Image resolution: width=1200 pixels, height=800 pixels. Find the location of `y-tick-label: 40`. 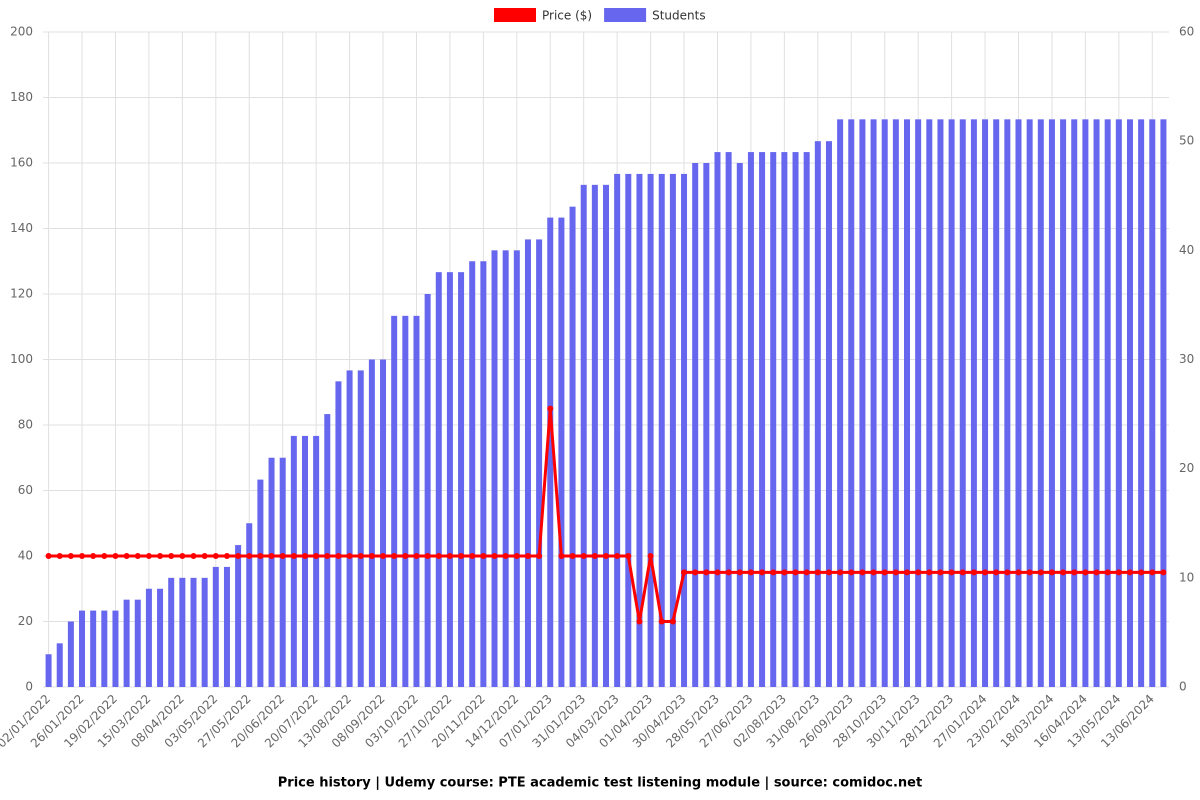

y-tick-label: 40 is located at coordinates (25, 556).